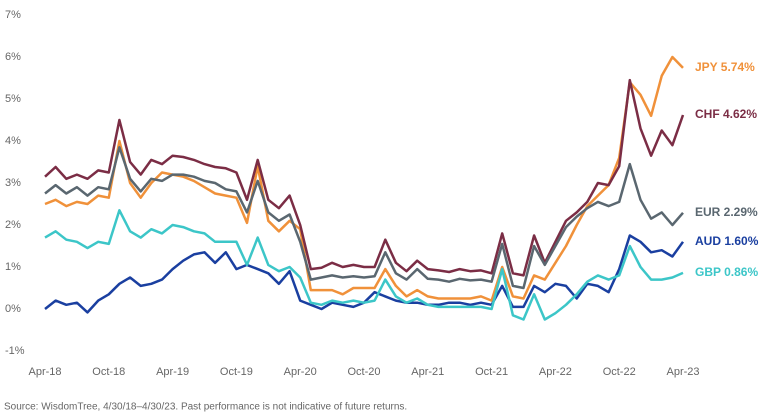 The image size is (769, 420). I want to click on y-tick-label: 4%, so click(13, 141).